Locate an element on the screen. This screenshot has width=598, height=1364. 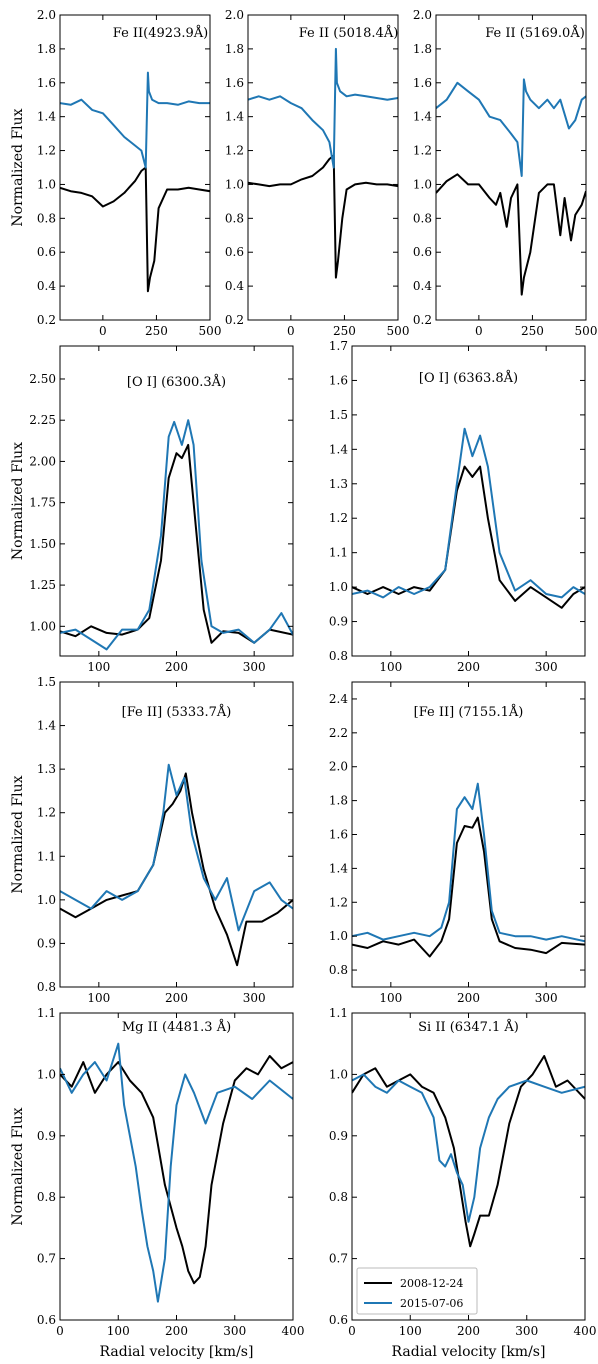
y-tick-label: 1.4 is located at coordinates (338, 868).